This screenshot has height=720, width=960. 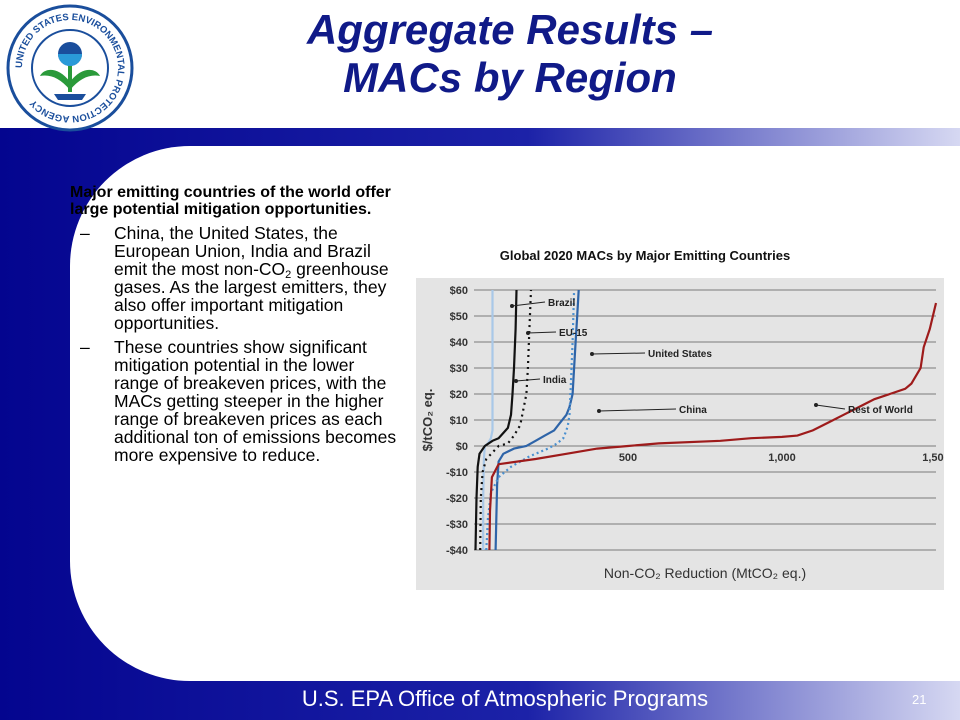 I want to click on annotation-label: United States, so click(x=680, y=354).